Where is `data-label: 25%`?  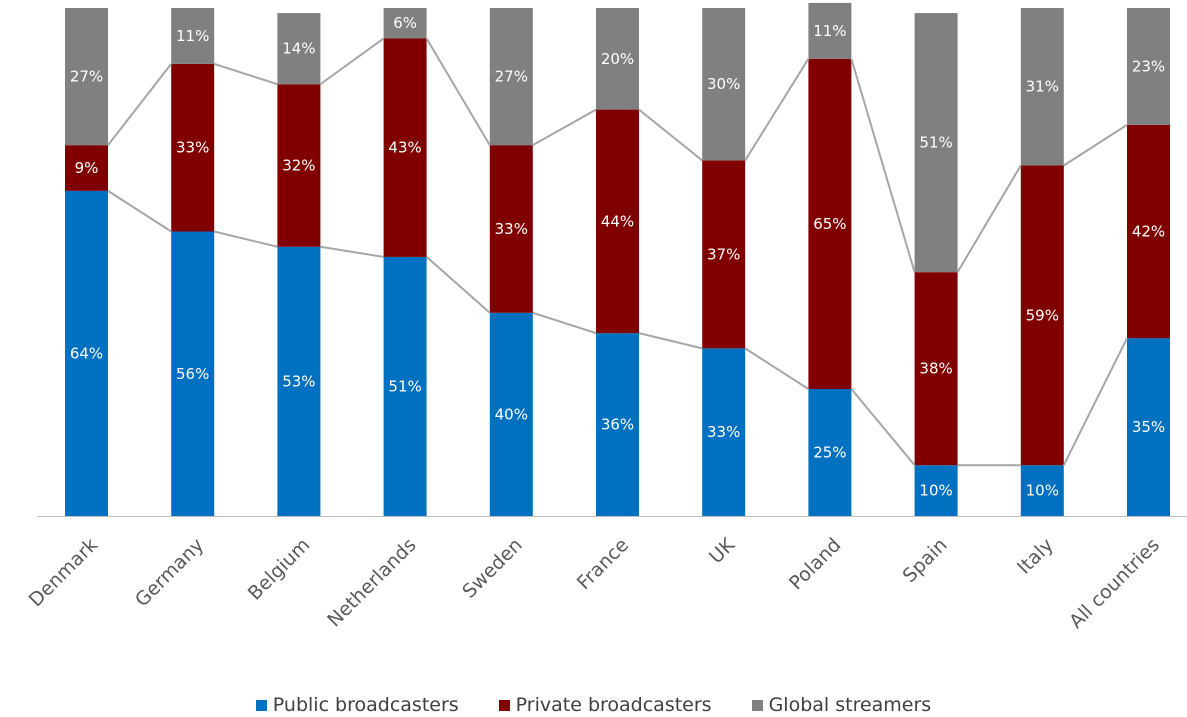 data-label: 25% is located at coordinates (829, 453).